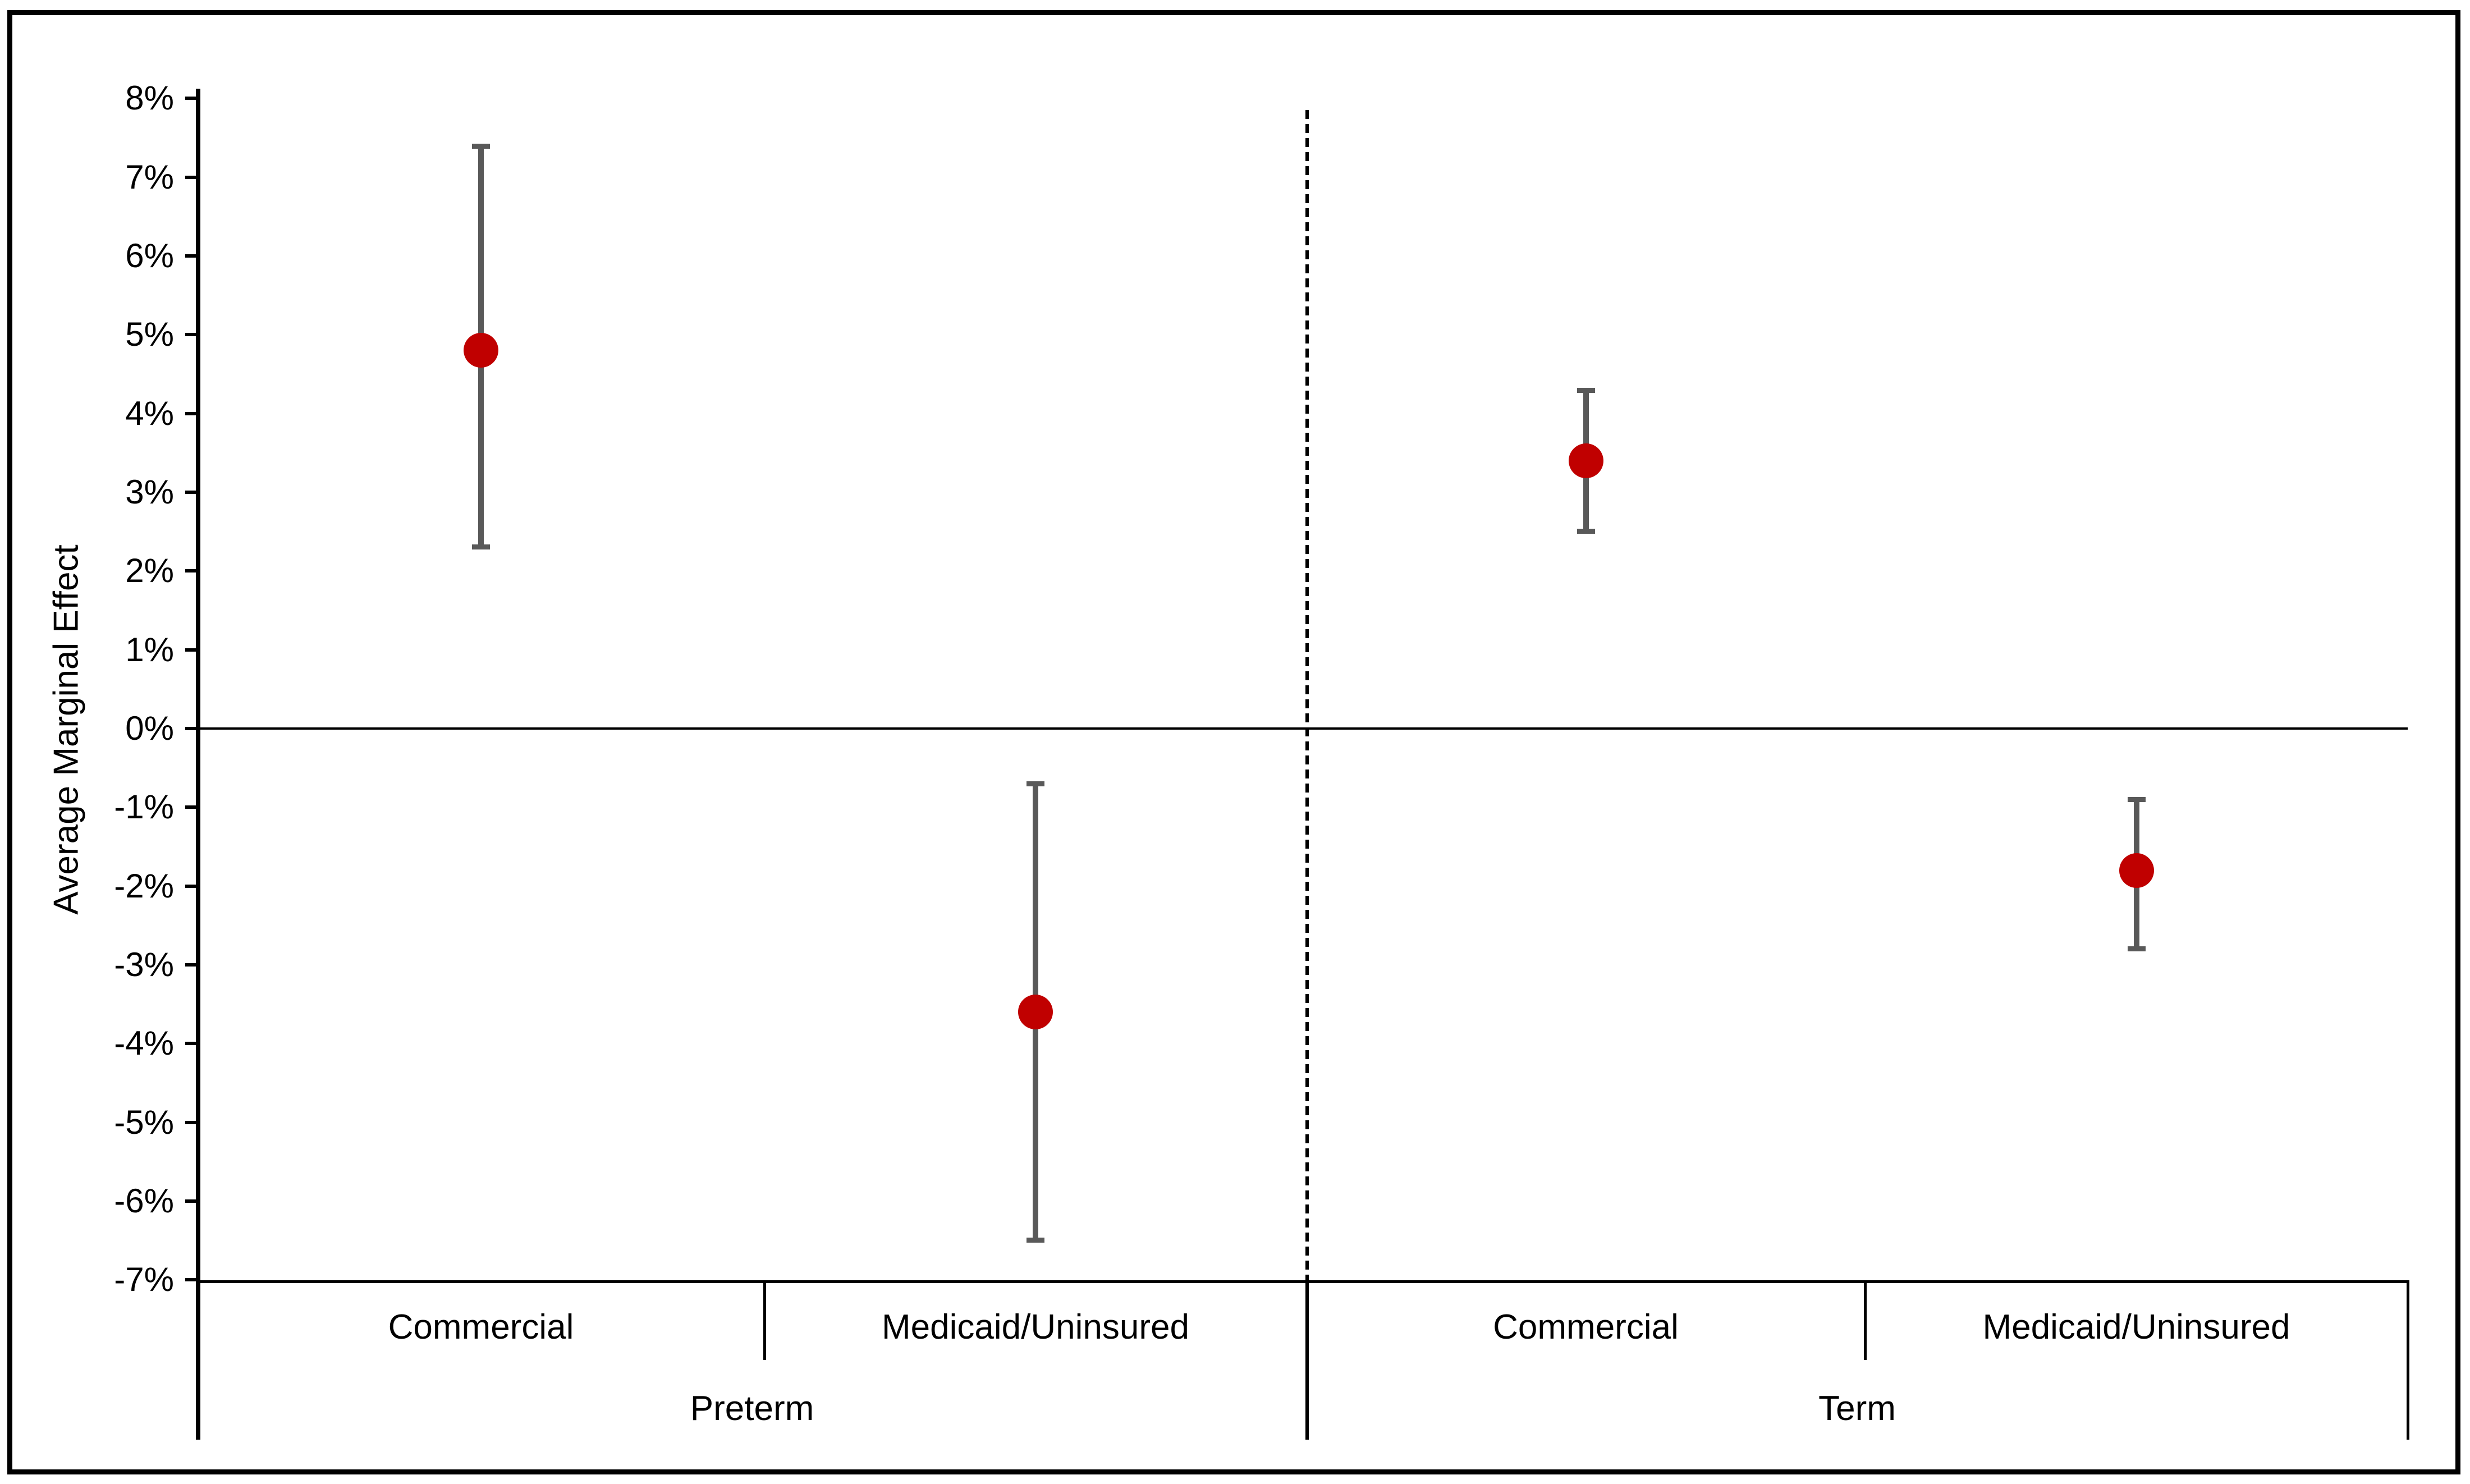 This screenshot has height=1484, width=2470. Describe the element at coordinates (192, 886) in the screenshot. I see `y-tick-mark--2%` at that location.